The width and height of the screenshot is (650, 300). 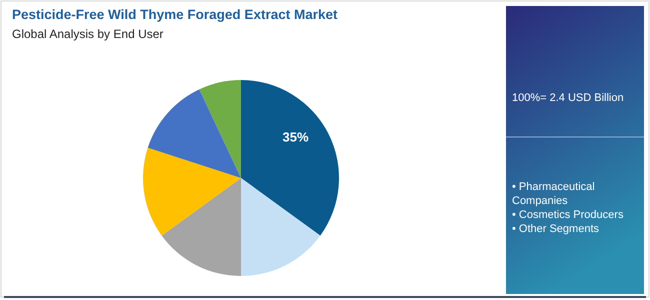 What do you see at coordinates (568, 98) in the screenshot?
I see `text: 100%= 2.4 USD Billion` at bounding box center [568, 98].